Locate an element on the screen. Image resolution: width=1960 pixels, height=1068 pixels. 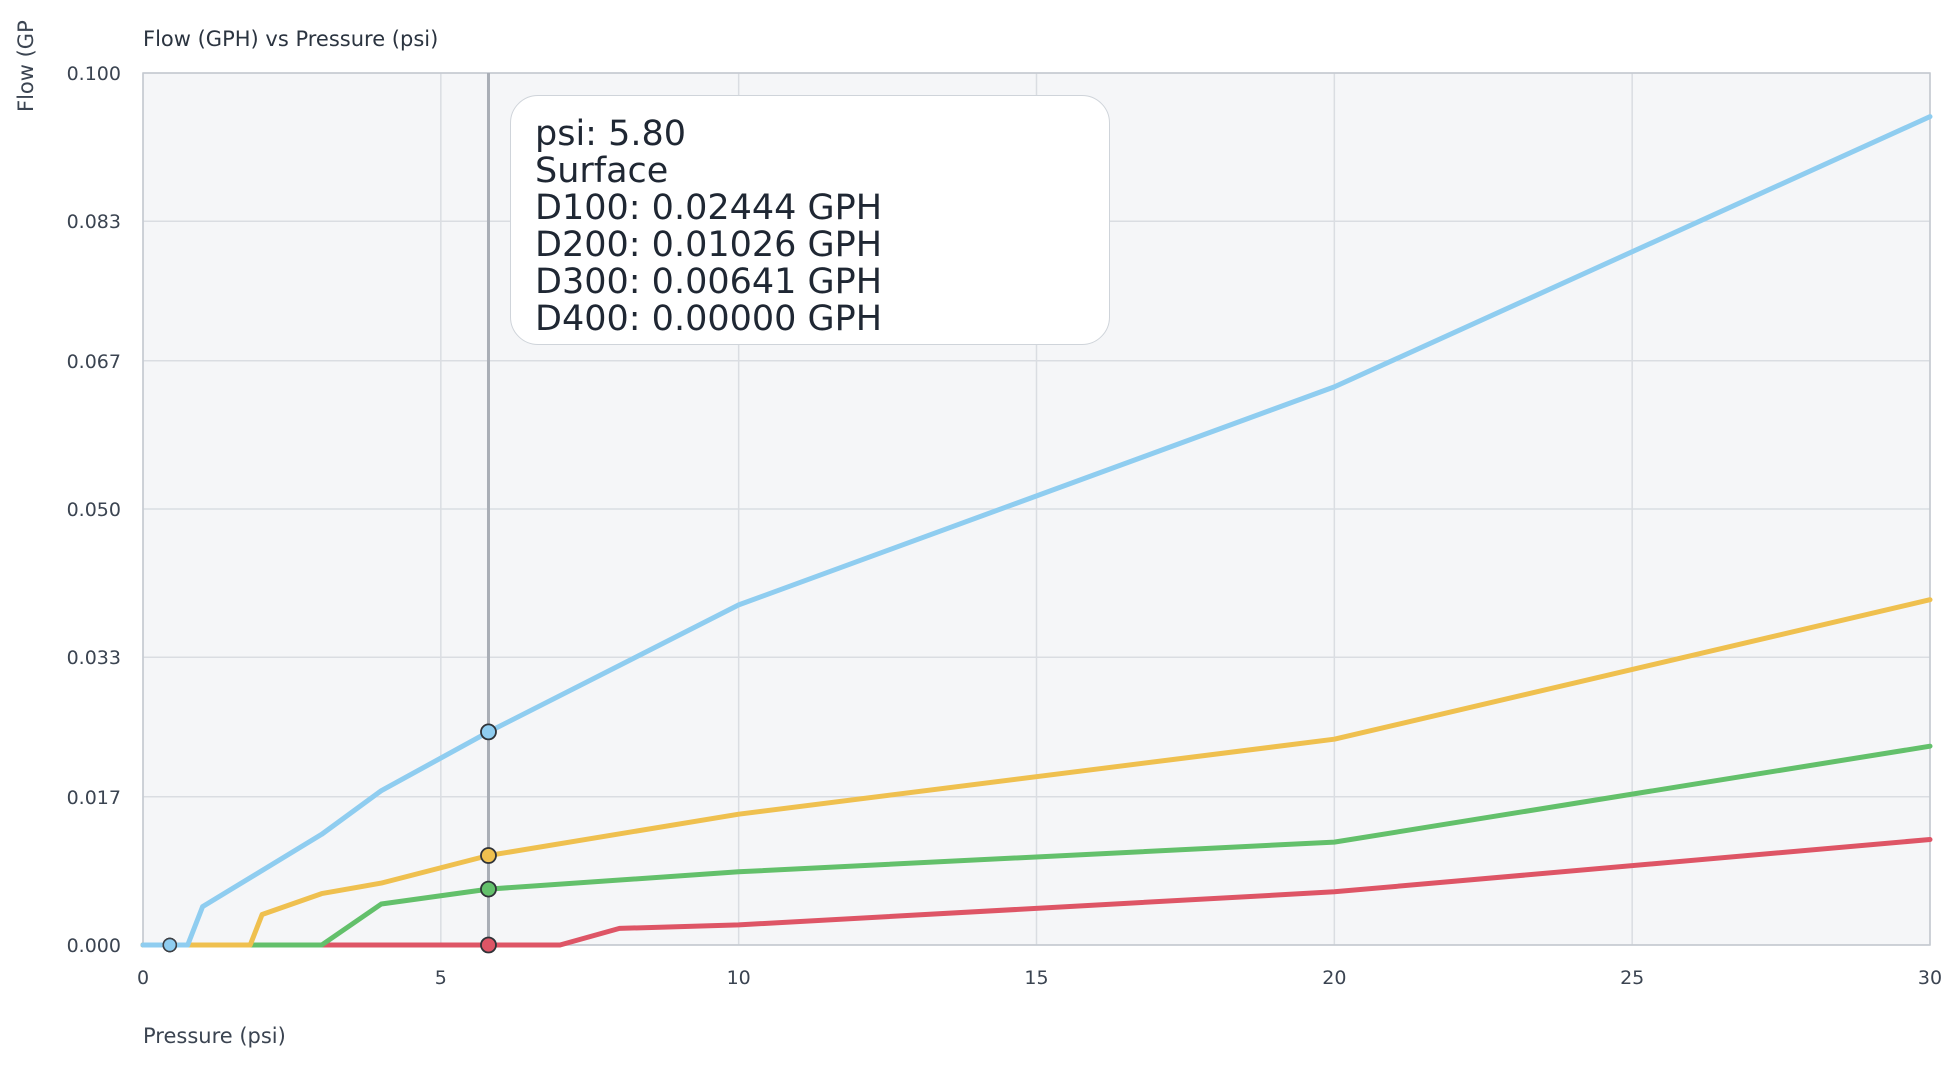
tooltip-psi: psi: 5.80 is located at coordinates (611, 134).